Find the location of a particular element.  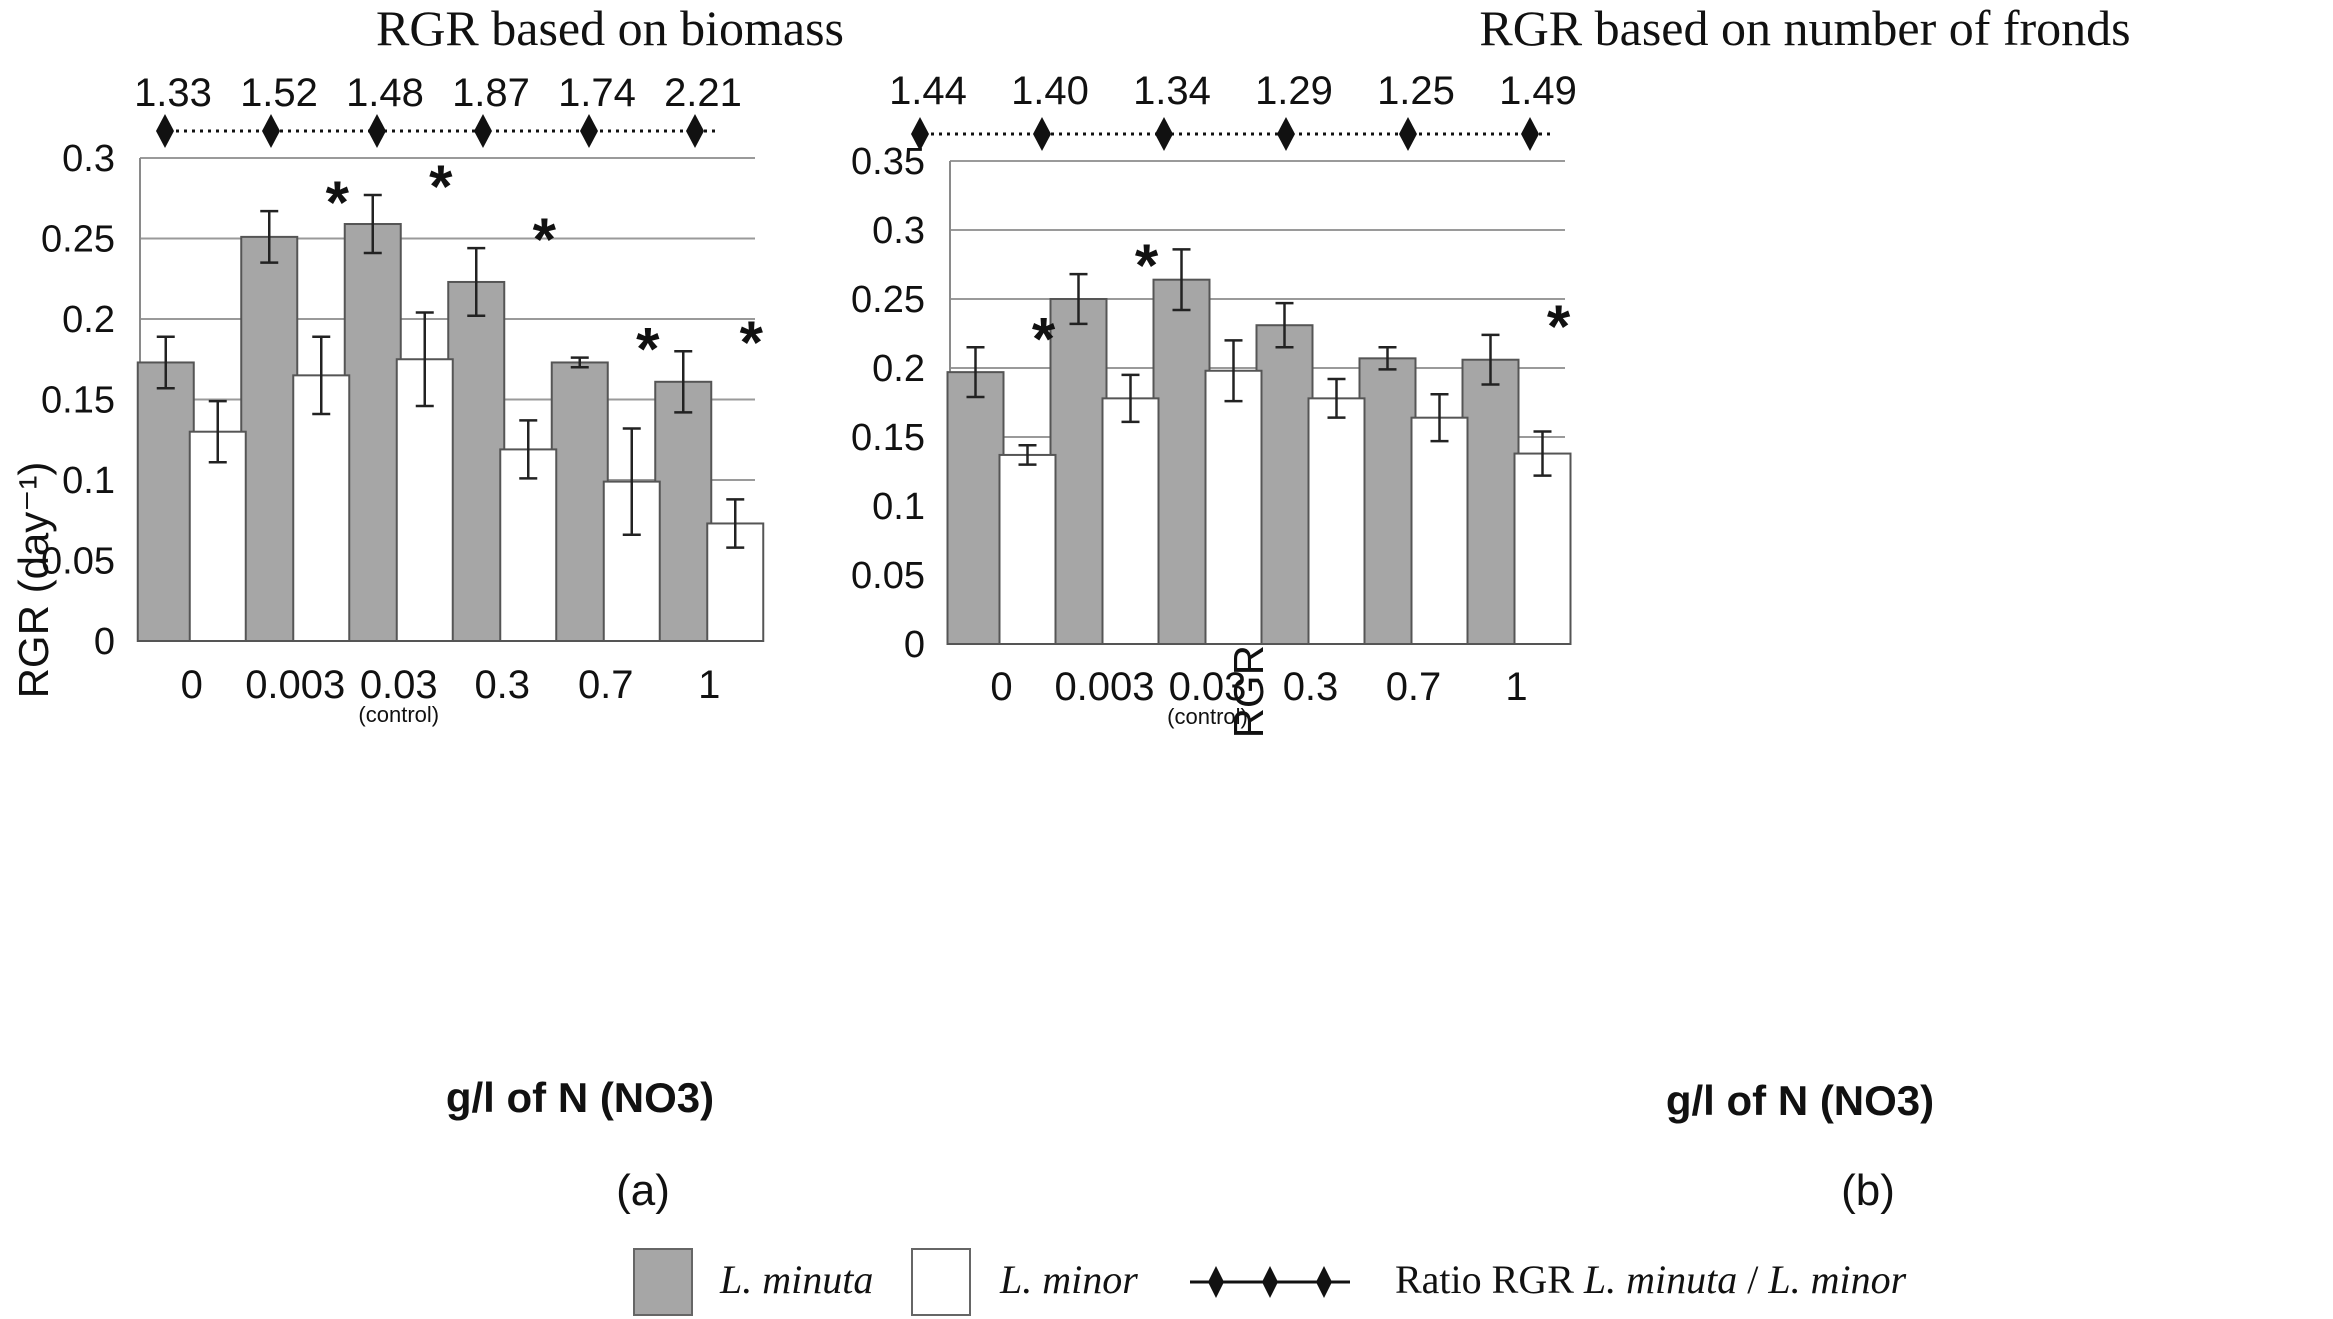

chart-a-ratio-label: 1.87 is located at coordinates (491, 93).